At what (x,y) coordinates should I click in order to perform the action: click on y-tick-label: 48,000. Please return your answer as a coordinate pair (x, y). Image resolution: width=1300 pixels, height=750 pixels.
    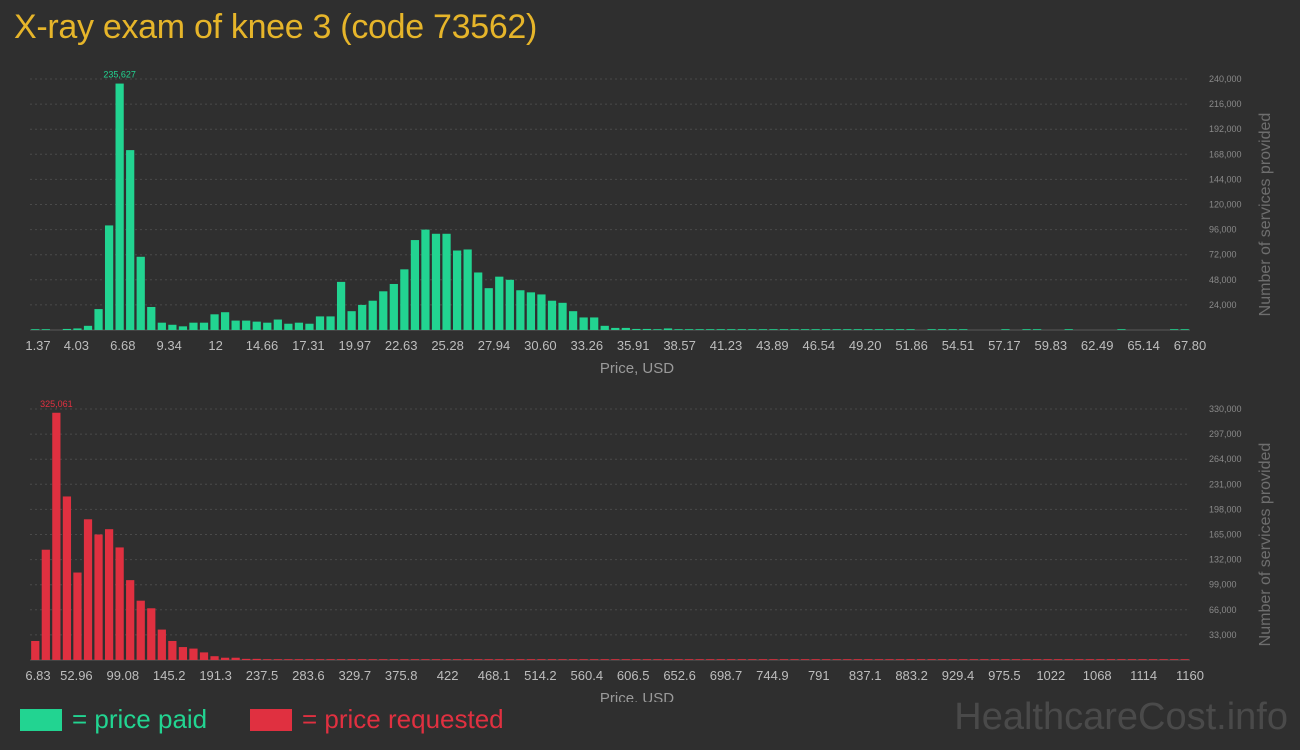
    Looking at the image, I should click on (1223, 280).